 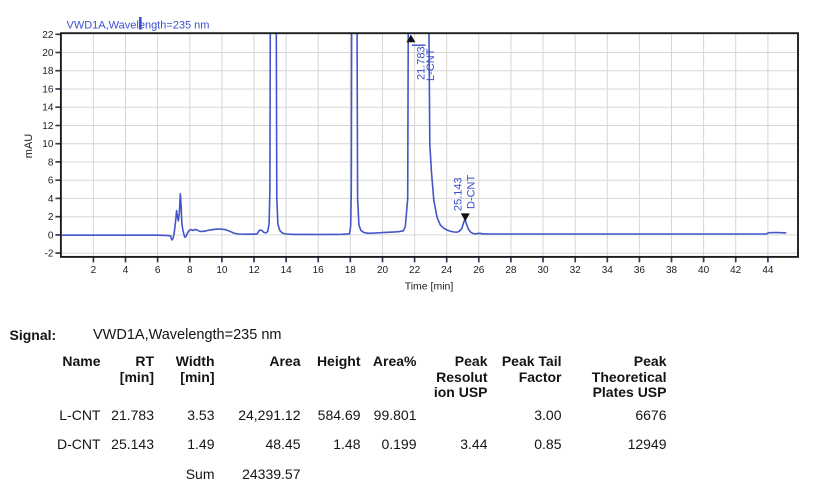 I want to click on svg-text: -2, so click(x=48, y=254).